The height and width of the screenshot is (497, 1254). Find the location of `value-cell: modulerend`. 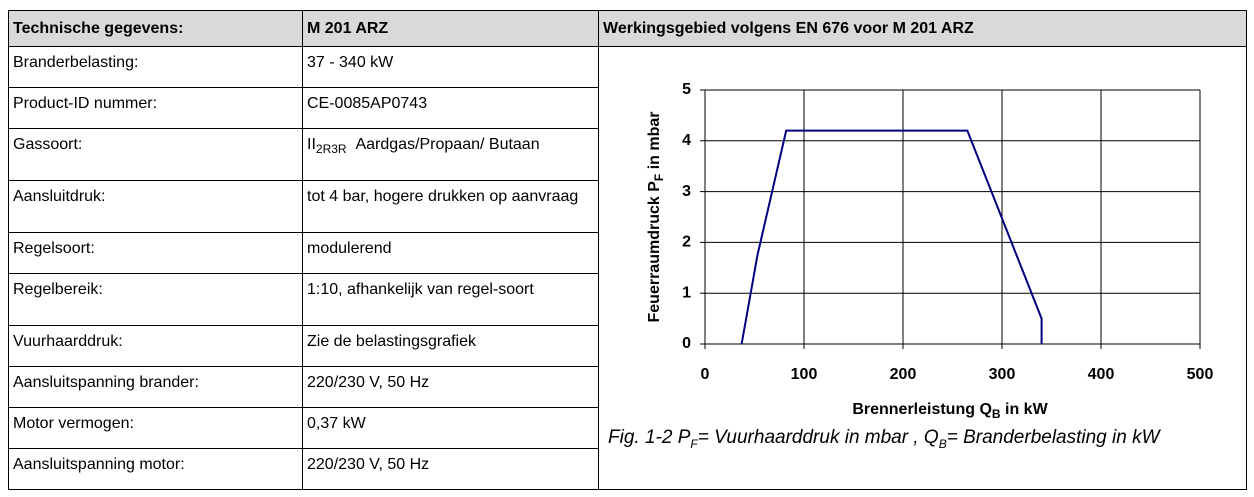

value-cell: modulerend is located at coordinates (450, 253).